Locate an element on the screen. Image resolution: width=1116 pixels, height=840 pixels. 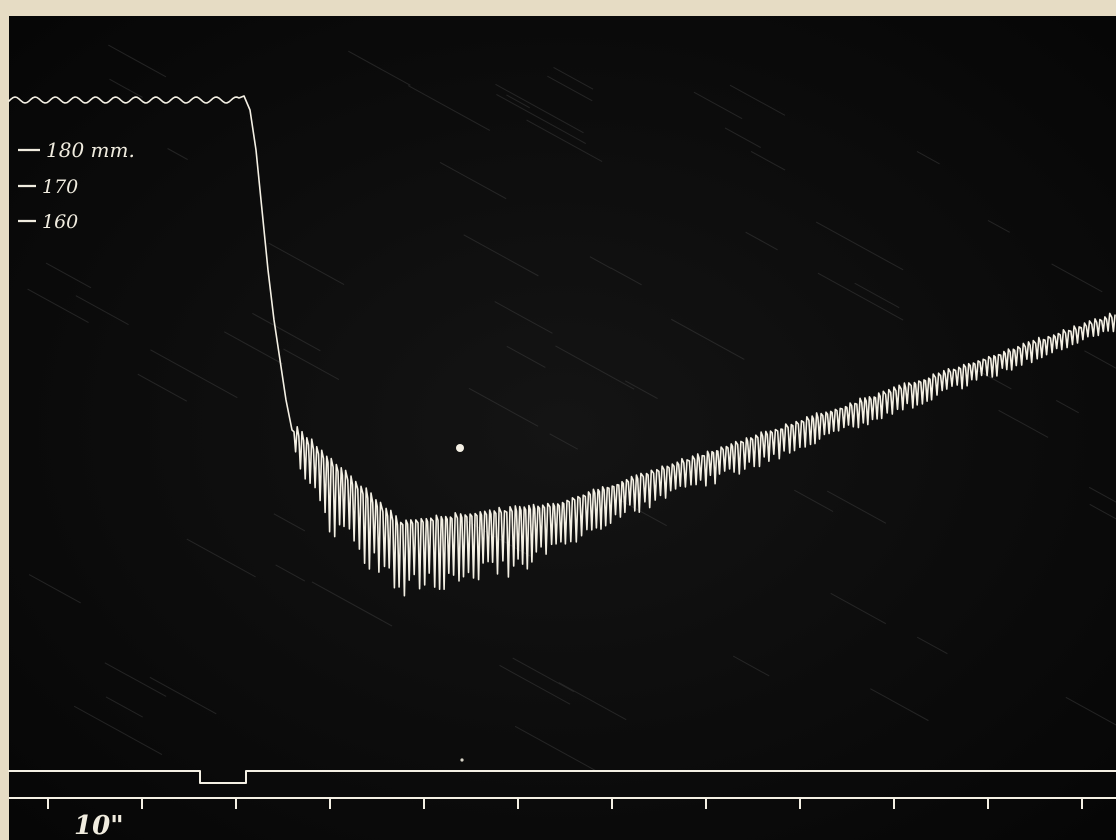
scale-label-160: 160 is located at coordinates (60, 222).